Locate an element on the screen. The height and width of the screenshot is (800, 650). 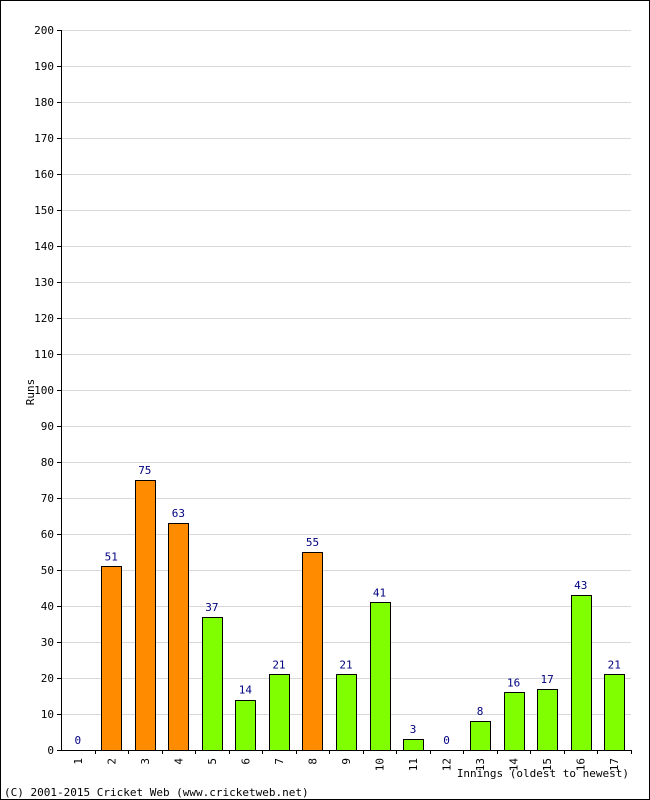
data-label-innings-15: 17 is located at coordinates (547, 679).